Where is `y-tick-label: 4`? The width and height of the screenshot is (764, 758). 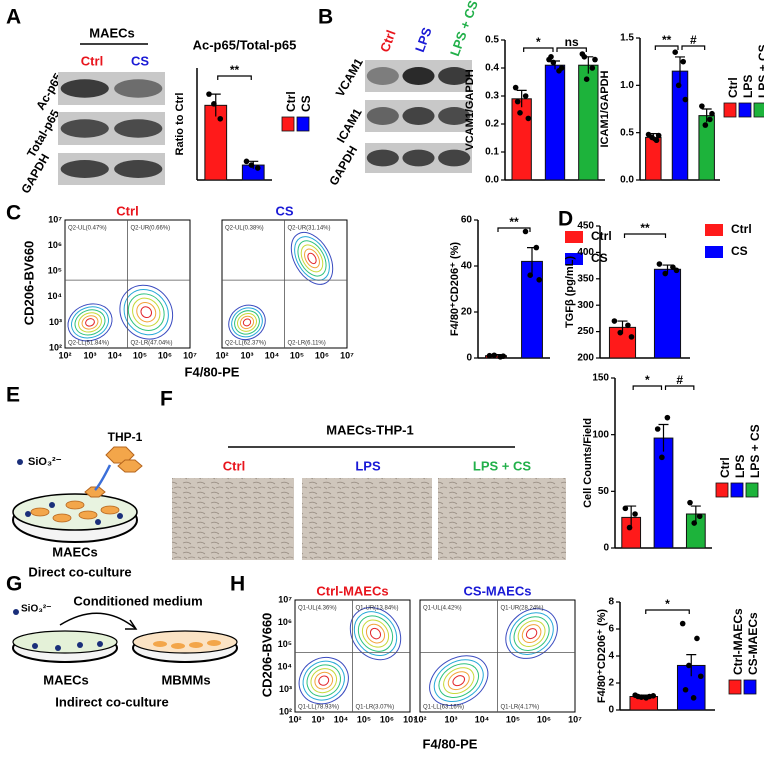
y-tick-label: 4 is located at coordinates (611, 656).